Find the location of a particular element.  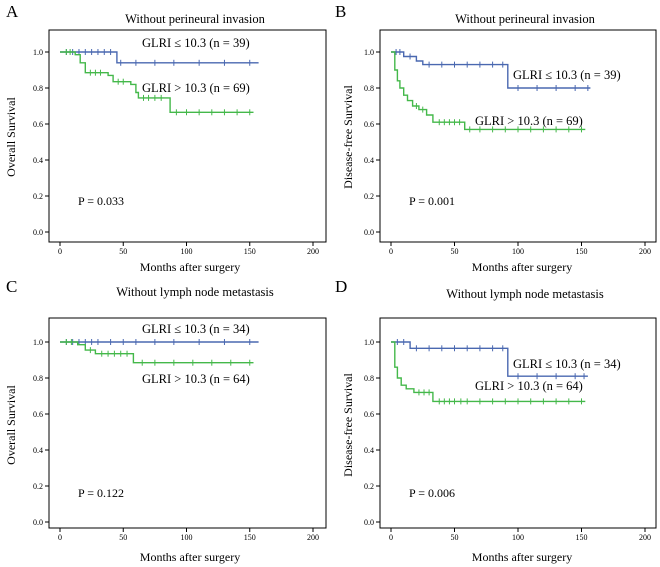

p-value: P = 0.001 is located at coordinates (432, 201).